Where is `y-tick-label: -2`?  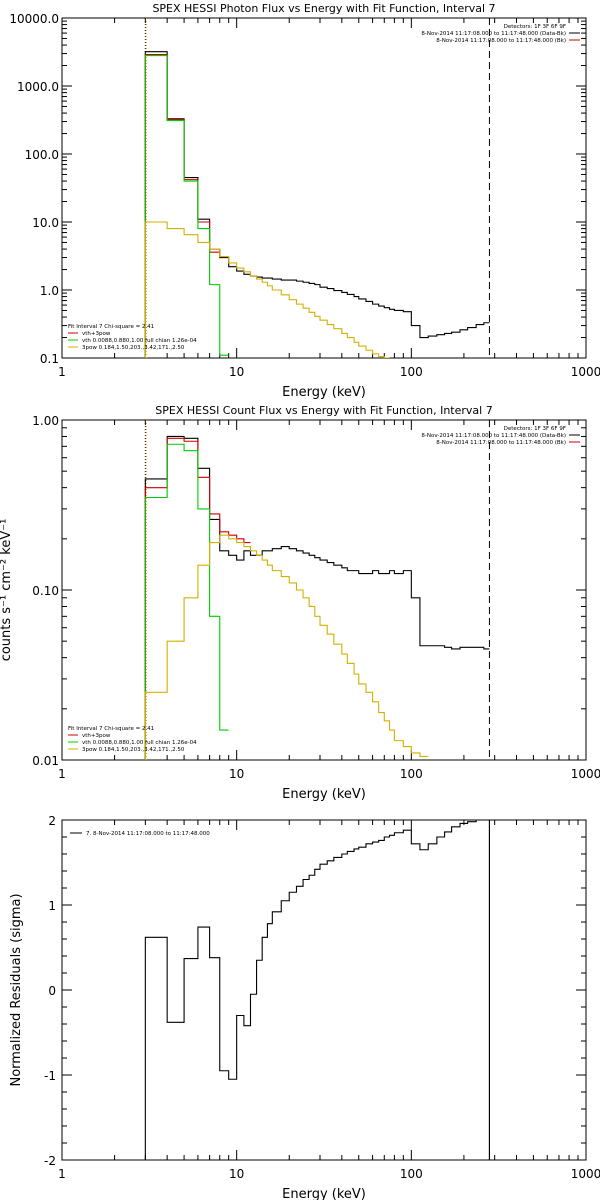
y-tick-label: -2 is located at coordinates (50, 1161).